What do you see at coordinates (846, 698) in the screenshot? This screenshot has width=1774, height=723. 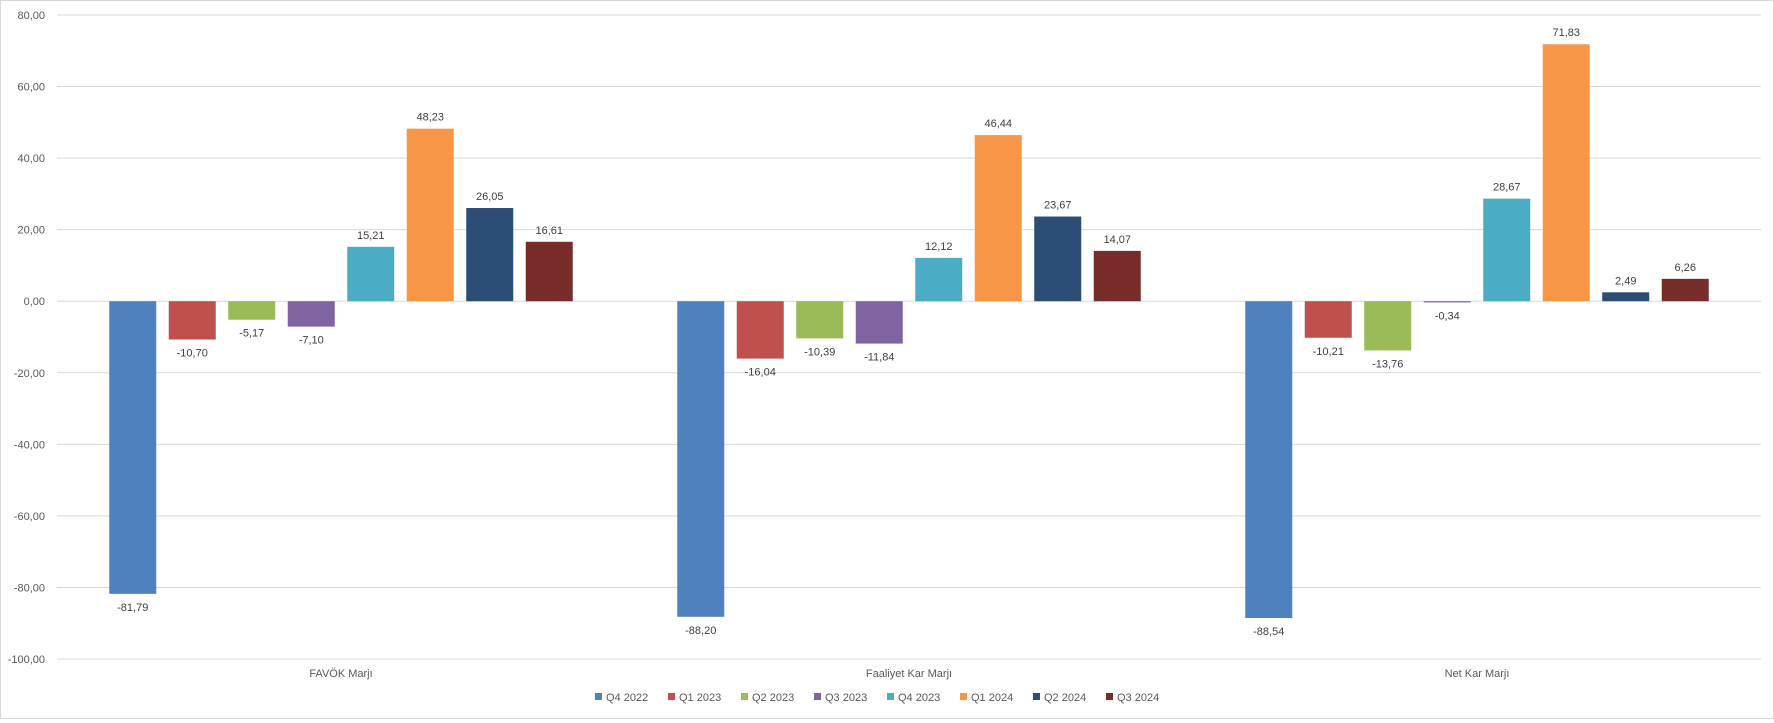 I see `legend-label: Q3 2023` at bounding box center [846, 698].